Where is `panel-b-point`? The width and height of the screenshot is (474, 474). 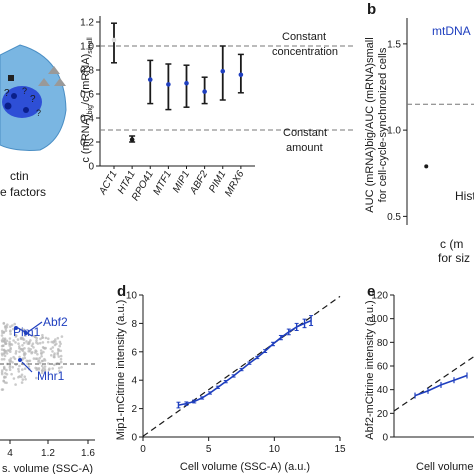 panel-b-point is located at coordinates (426, 166).